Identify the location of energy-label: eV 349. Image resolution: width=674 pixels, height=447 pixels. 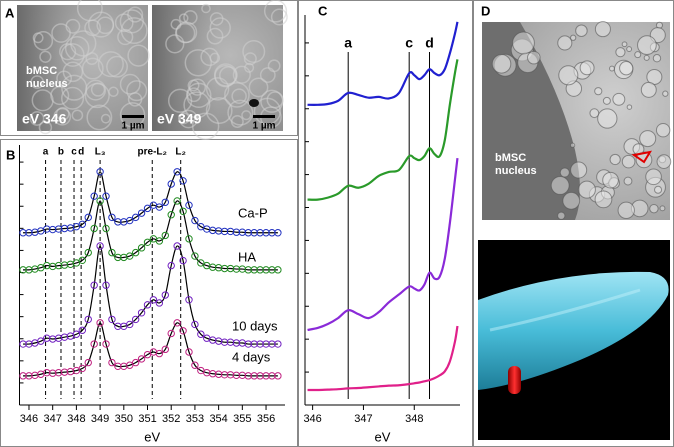
(179, 119).